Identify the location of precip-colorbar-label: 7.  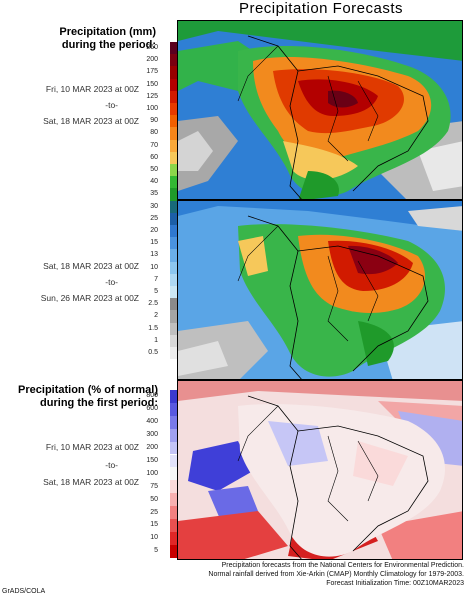
(156, 279).